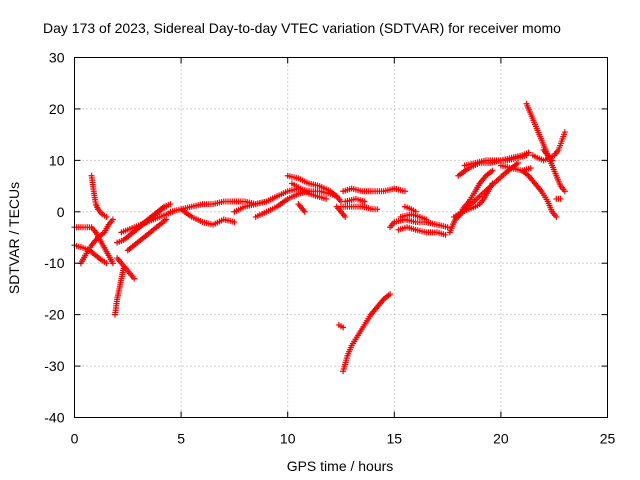 This screenshot has width=640, height=480. I want to click on y-tick-label: 0, so click(61, 212).